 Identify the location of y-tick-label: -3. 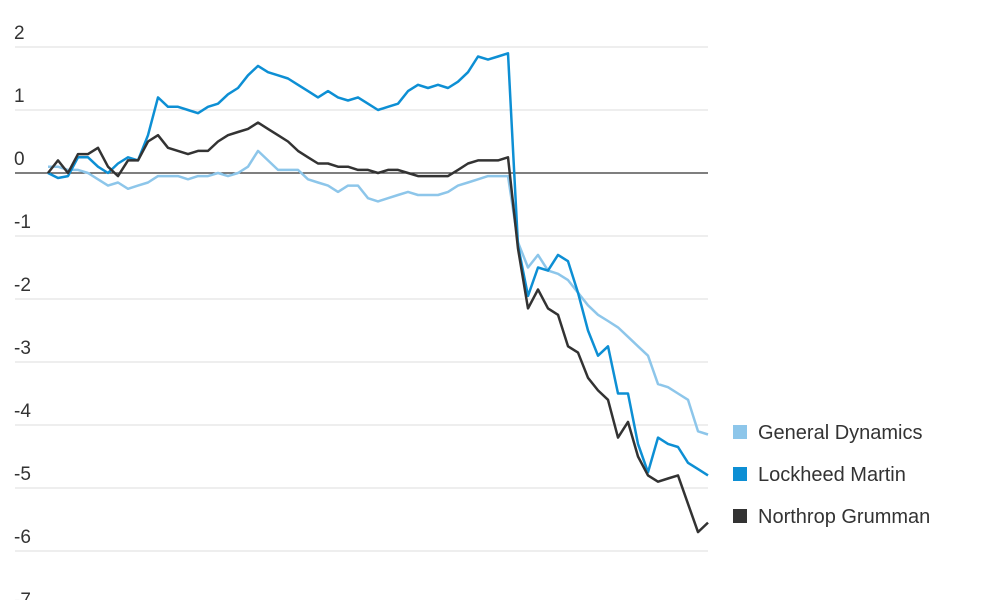
(22, 348).